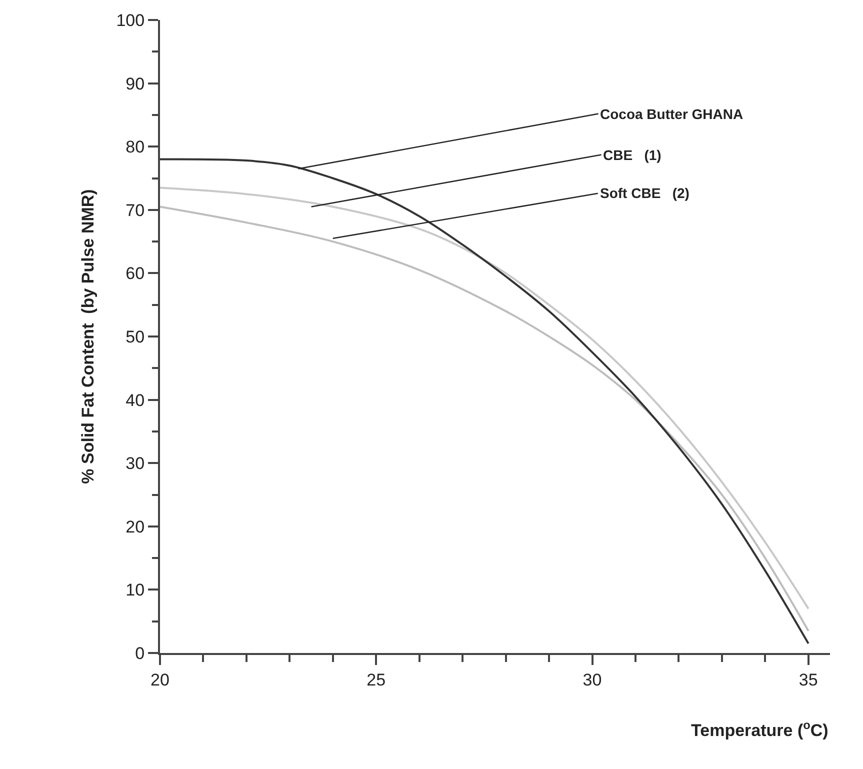 This screenshot has width=863, height=769. Describe the element at coordinates (135, 400) in the screenshot. I see `y-tick-label: 40` at that location.